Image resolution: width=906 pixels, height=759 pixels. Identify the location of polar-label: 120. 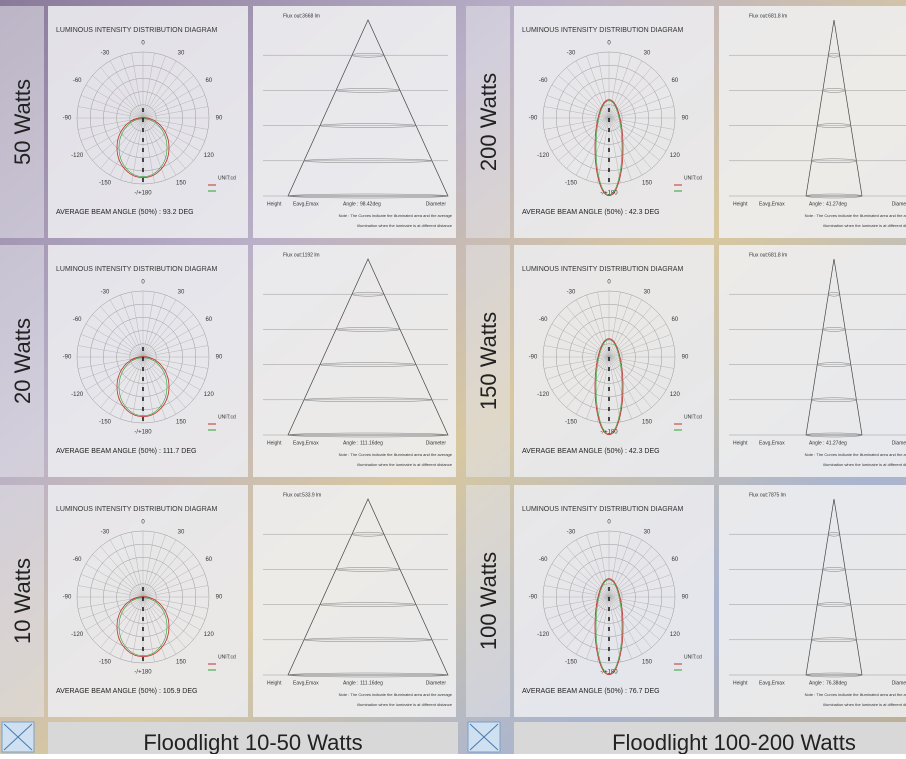
(209, 635).